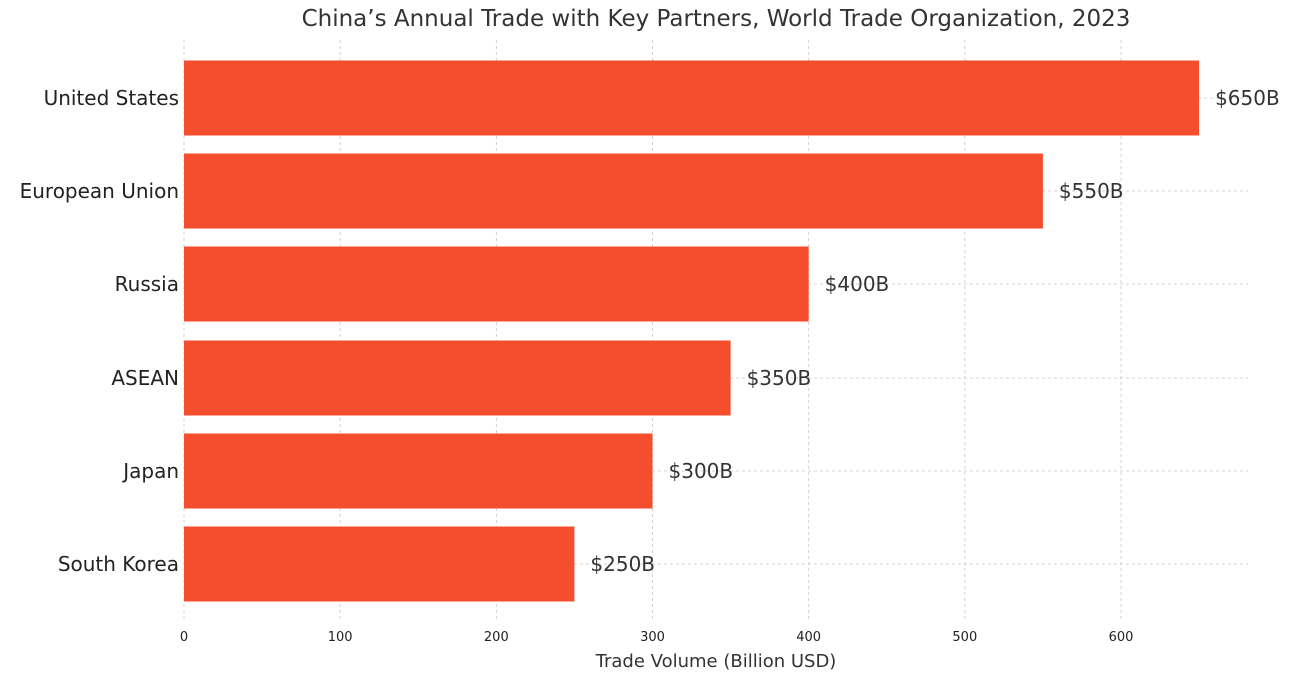 Image resolution: width=1292 pixels, height=679 pixels. Describe the element at coordinates (964, 637) in the screenshot. I see `x-tick-label: 500` at that location.